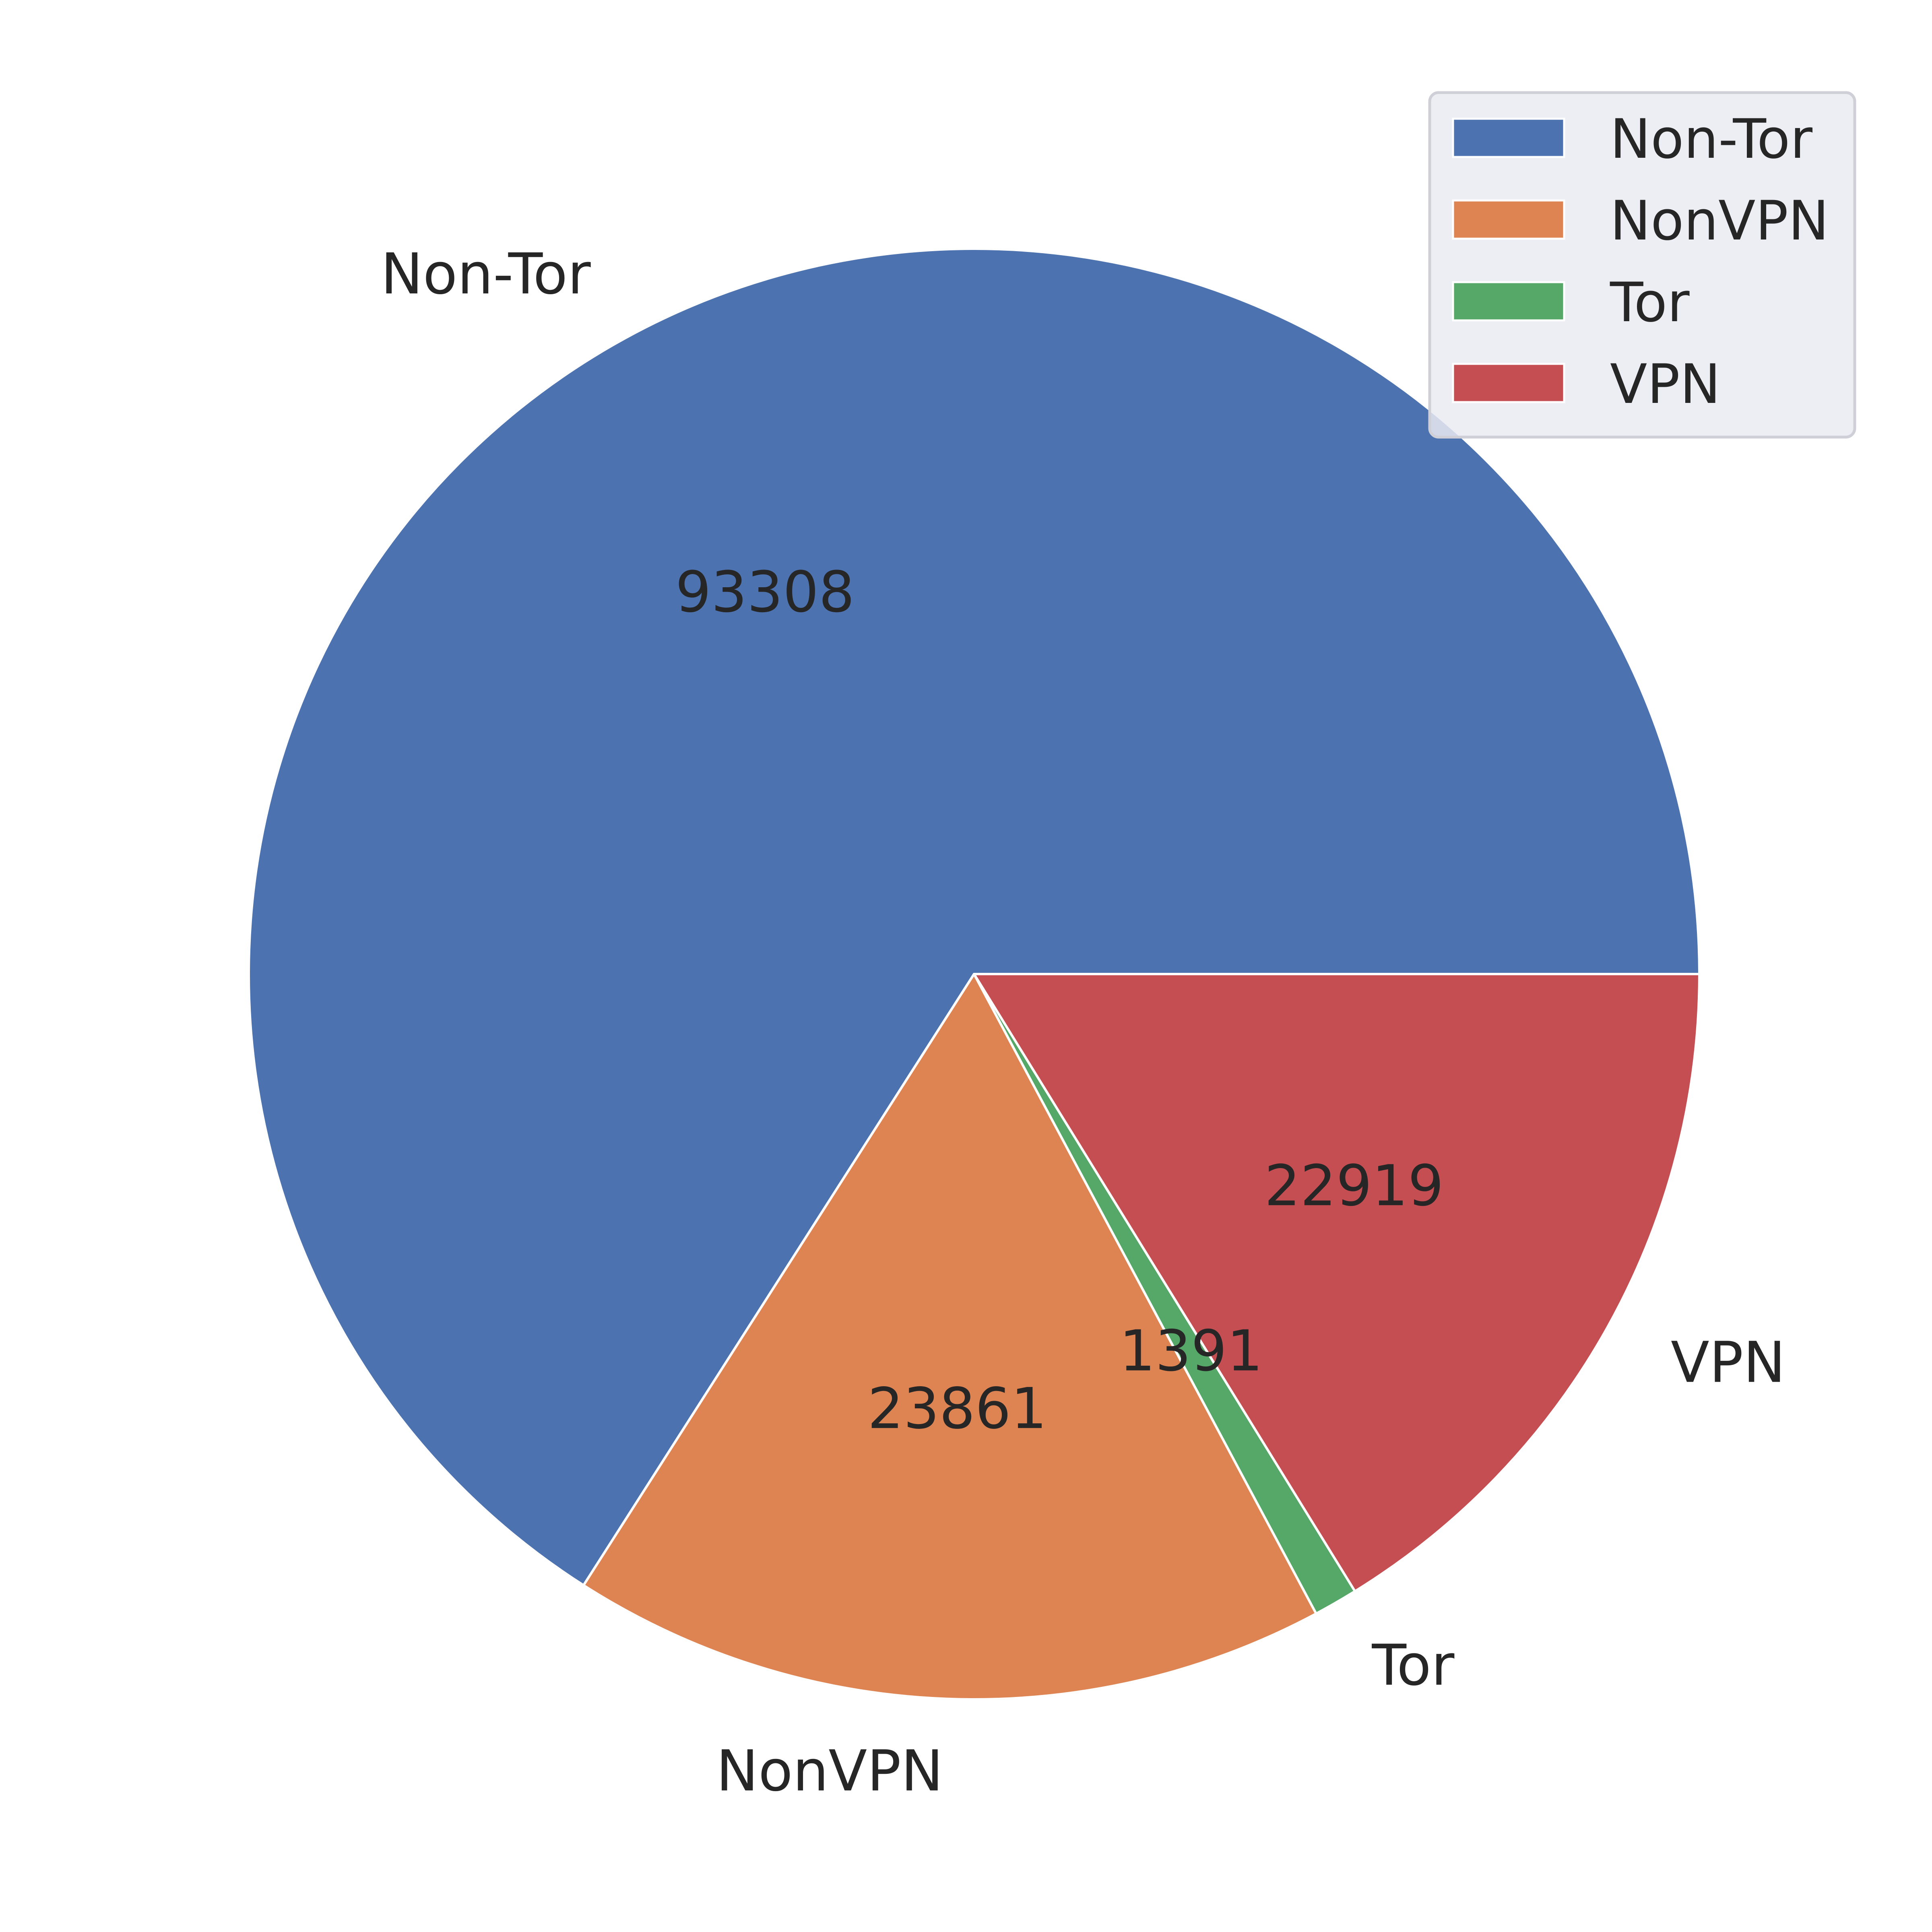 The image size is (1932, 1932). What do you see at coordinates (1728, 1362) in the screenshot?
I see `category-label-vpn: VPN` at bounding box center [1728, 1362].